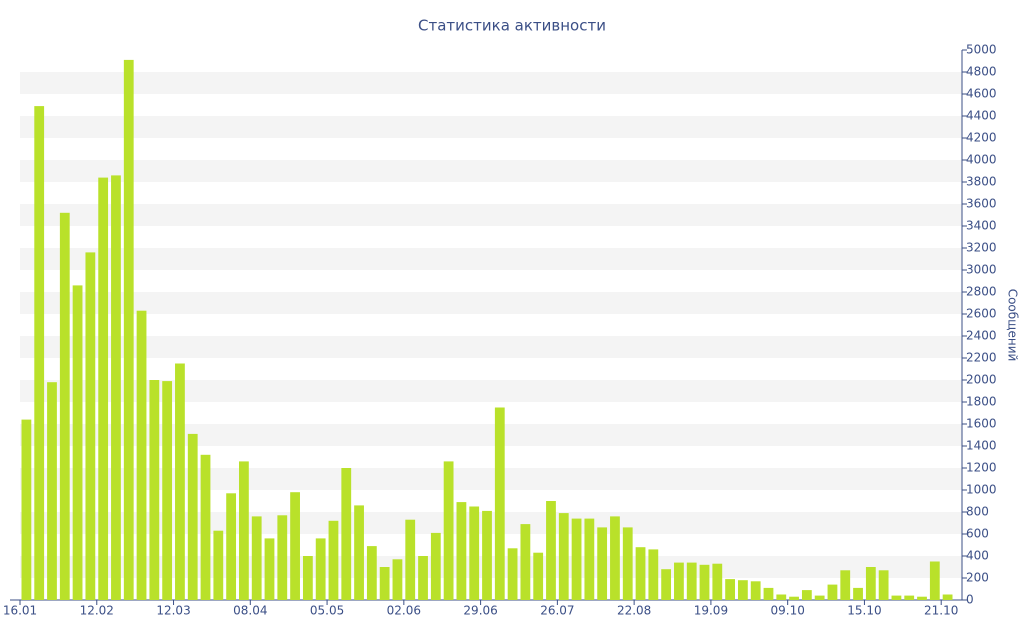 This screenshot has width=1024, height=640. Describe the element at coordinates (977, 534) in the screenshot. I see `y-tick-label: 600` at that location.